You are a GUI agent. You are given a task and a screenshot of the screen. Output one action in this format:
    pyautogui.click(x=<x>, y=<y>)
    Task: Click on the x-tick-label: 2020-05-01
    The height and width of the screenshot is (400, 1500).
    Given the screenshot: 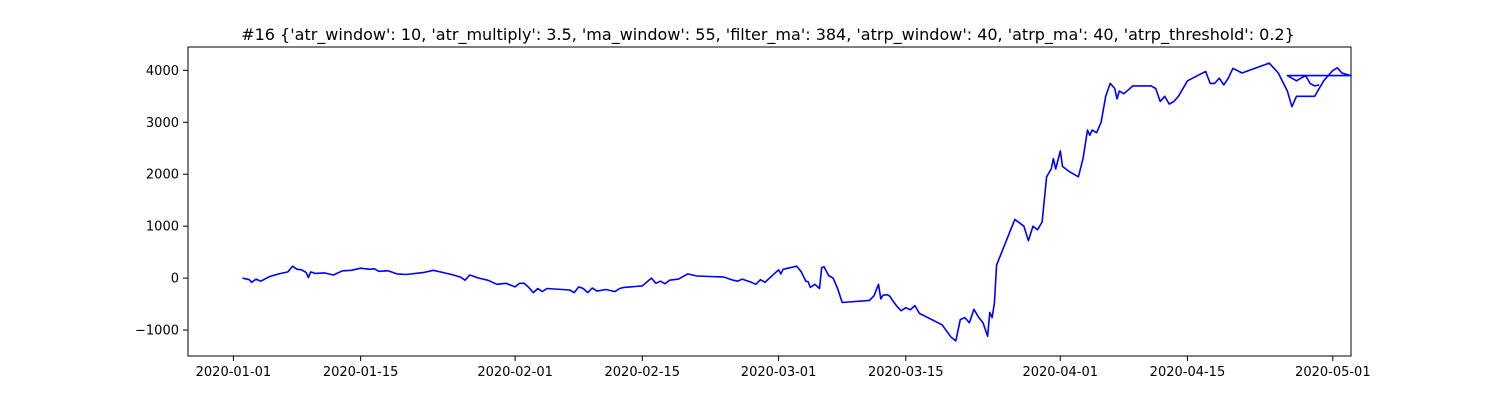 What is the action you would take?
    pyautogui.click(x=1333, y=372)
    